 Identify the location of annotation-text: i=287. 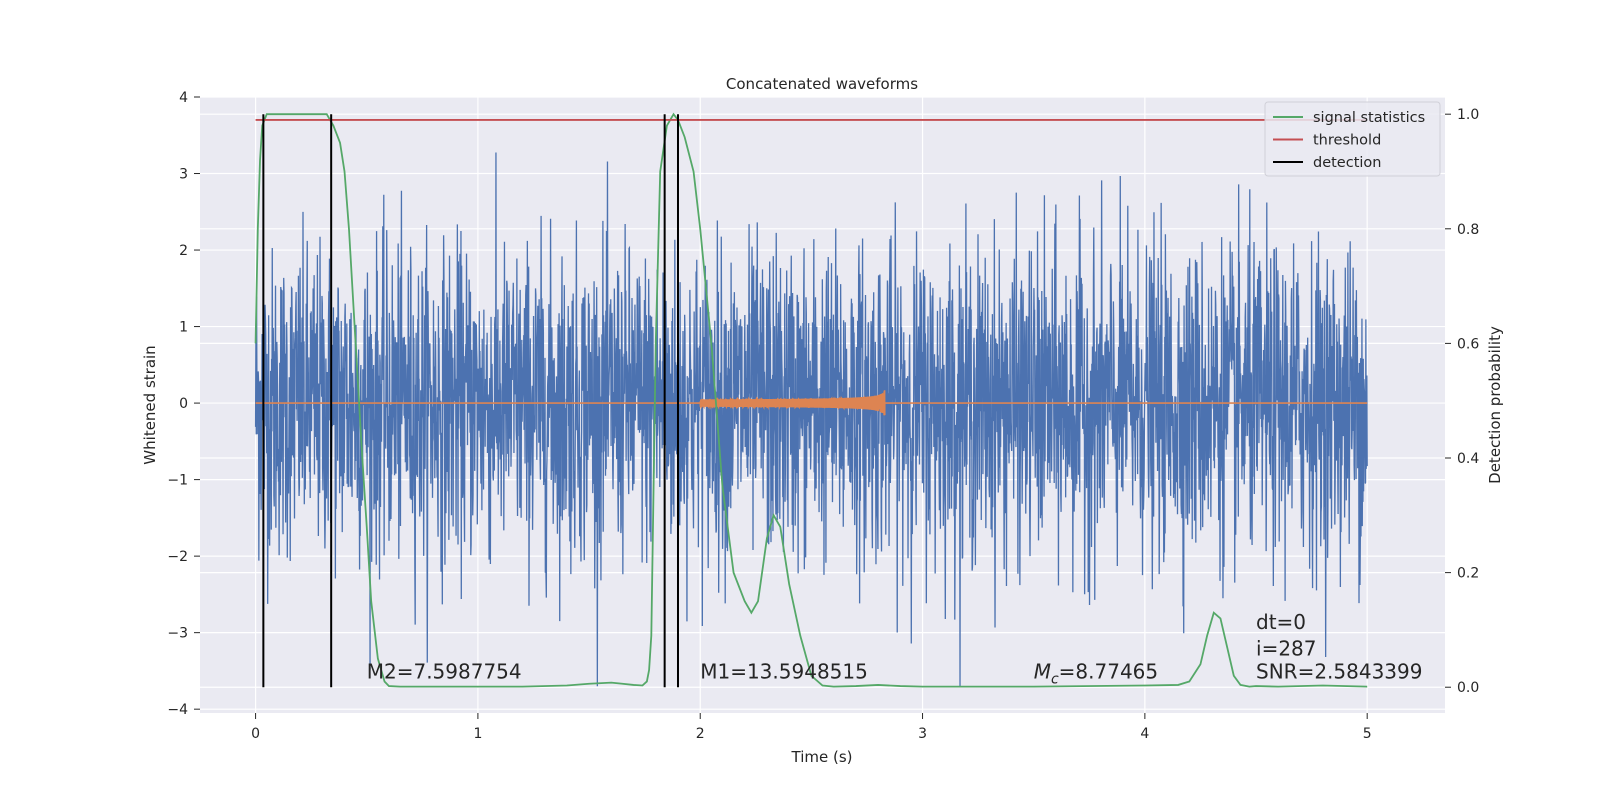
(1286, 649).